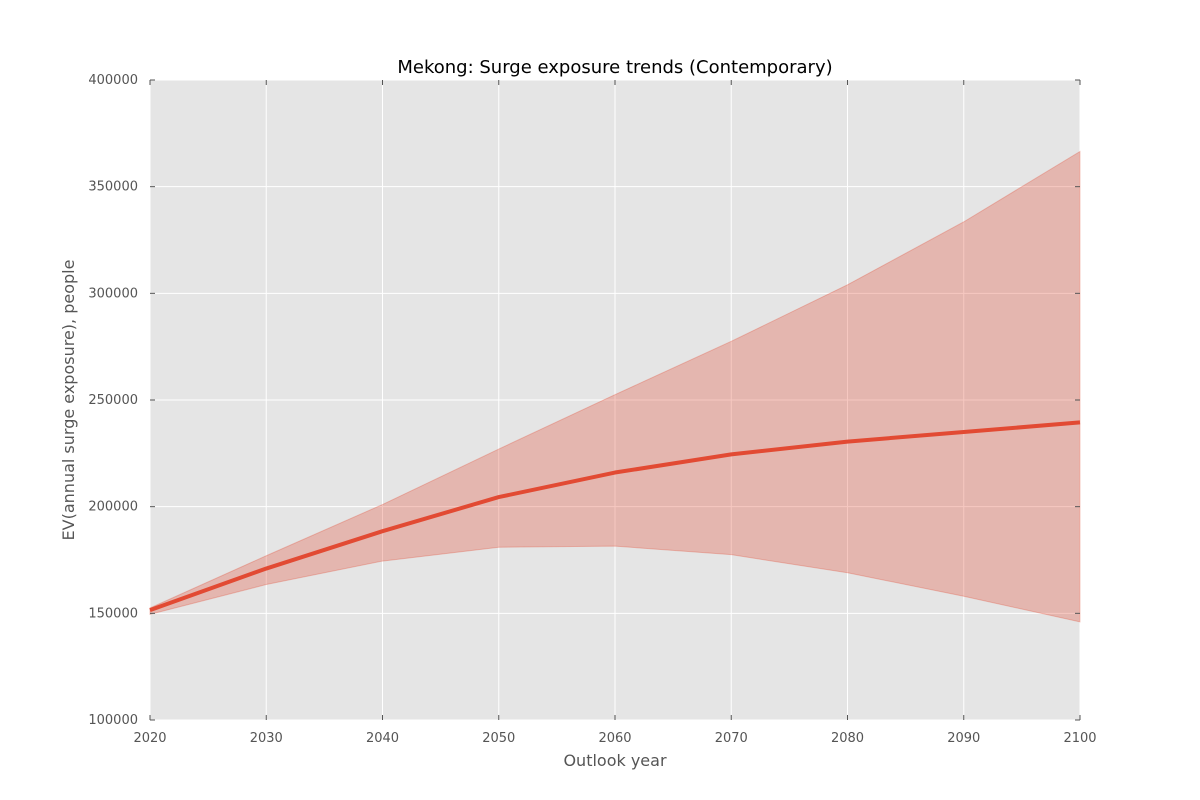  I want to click on x-tick-label: 2020, so click(149, 738).